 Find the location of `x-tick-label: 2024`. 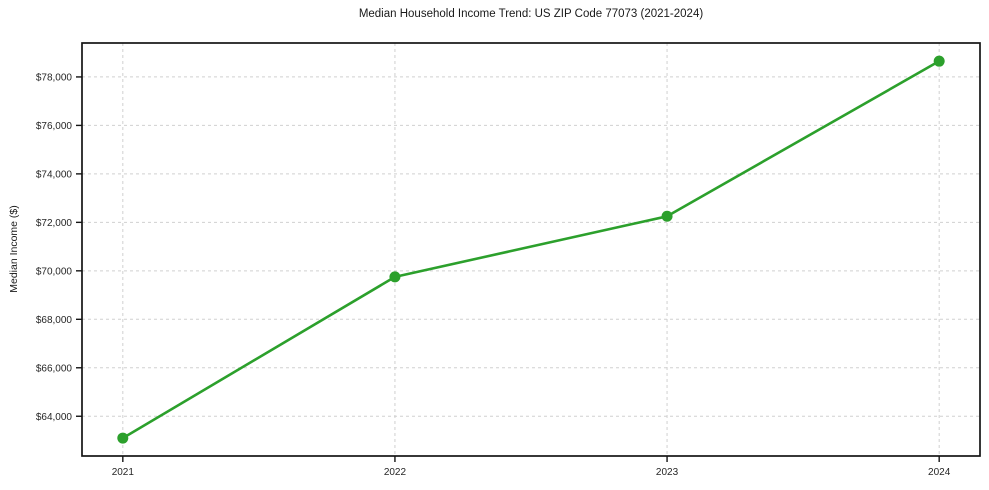

x-tick-label: 2024 is located at coordinates (939, 472).